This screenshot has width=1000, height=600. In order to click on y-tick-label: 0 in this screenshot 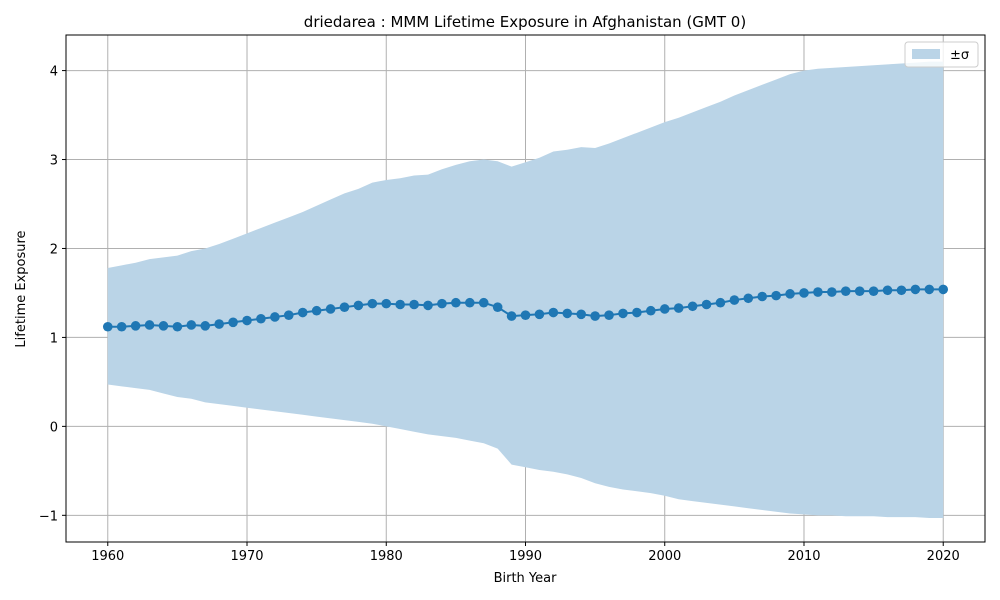, I will do `click(54, 427)`.